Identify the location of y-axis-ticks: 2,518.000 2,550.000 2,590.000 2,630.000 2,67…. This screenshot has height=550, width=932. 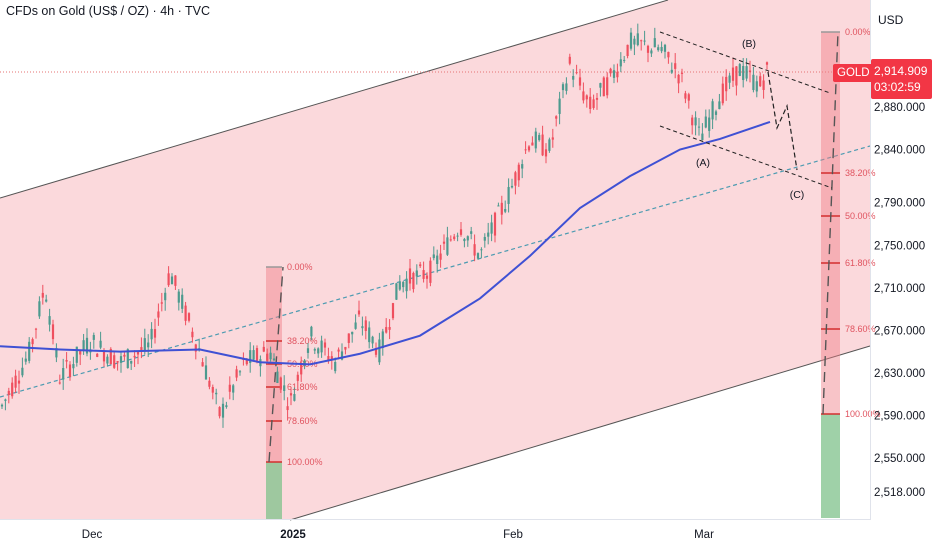
(899, 300).